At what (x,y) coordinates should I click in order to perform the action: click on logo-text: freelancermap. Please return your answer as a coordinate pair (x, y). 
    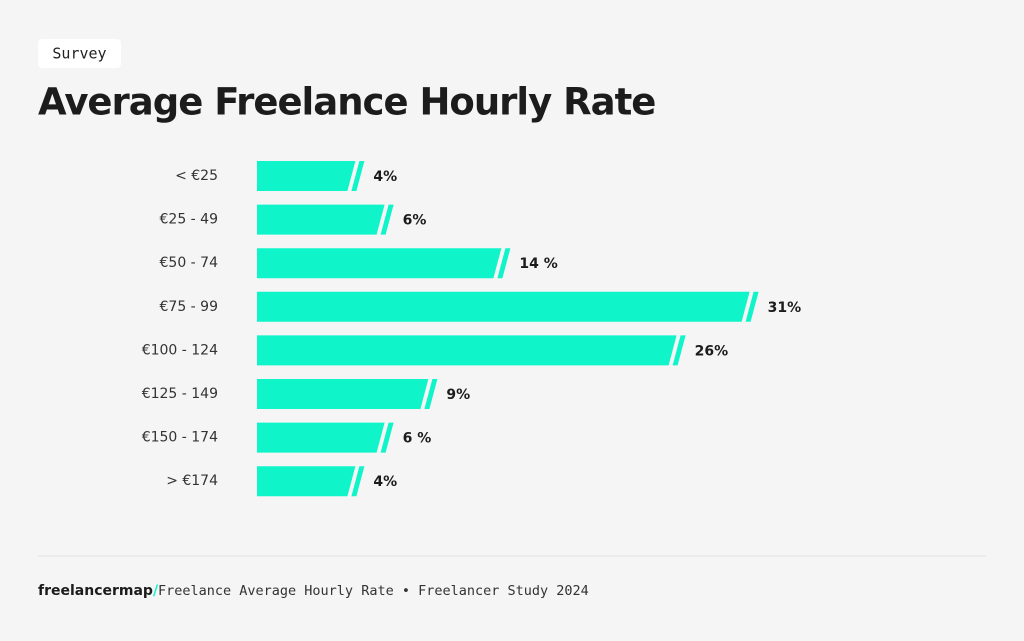
    Looking at the image, I should click on (95, 591).